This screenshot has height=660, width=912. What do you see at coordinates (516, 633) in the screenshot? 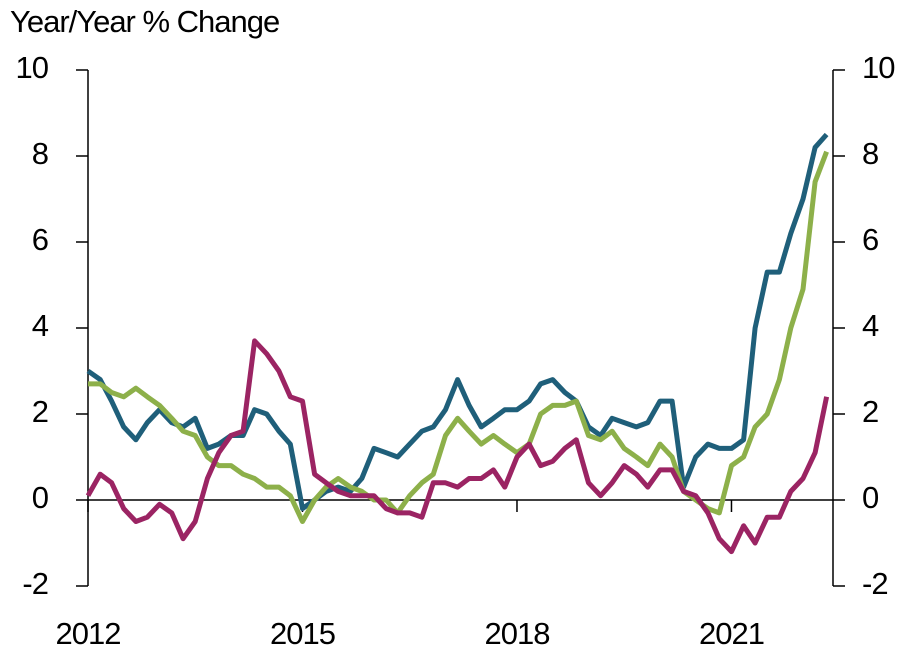
I see `x-tick-label: 2018` at bounding box center [516, 633].